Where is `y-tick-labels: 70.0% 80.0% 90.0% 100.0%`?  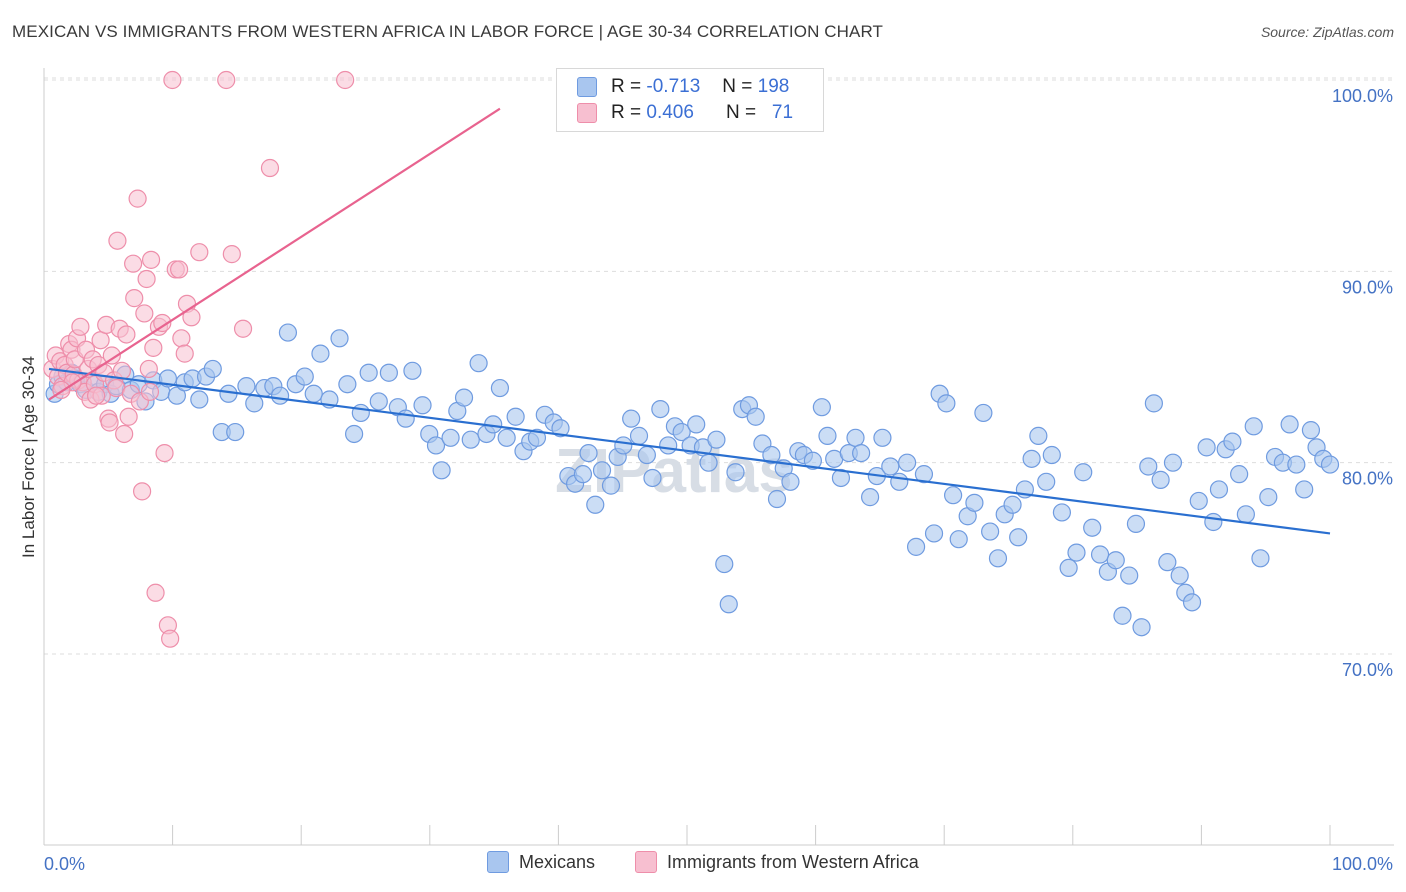 y-tick-labels: 70.0% 80.0% 90.0% 100.0% is located at coordinates (1362, 383).